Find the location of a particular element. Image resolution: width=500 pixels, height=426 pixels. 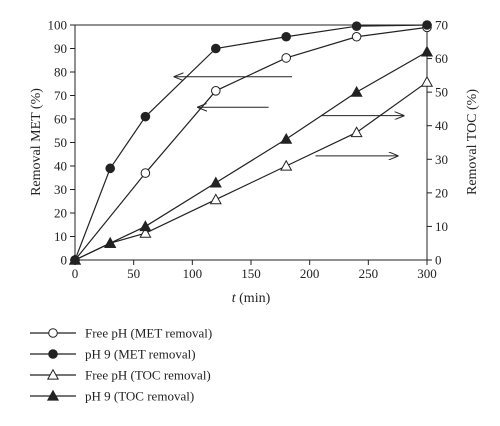

x-axis-label-unit: (min) is located at coordinates (253, 298).